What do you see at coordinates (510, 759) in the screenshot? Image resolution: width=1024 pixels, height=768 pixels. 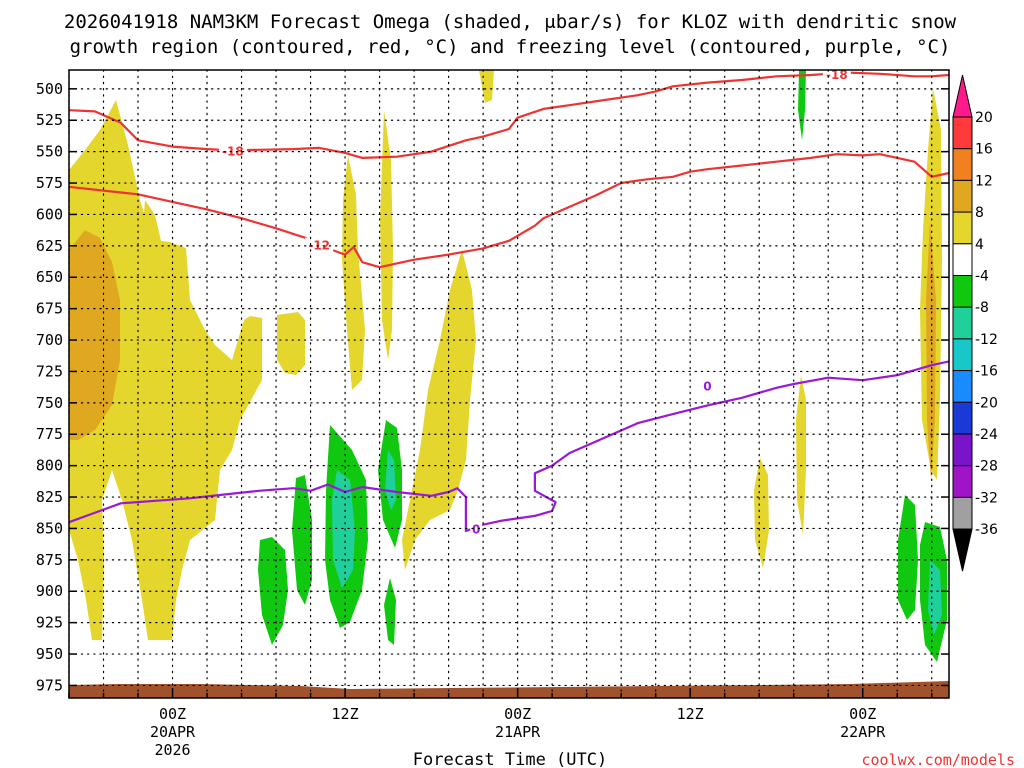 I see `x-axis-title: Forecast Time (UTC)` at bounding box center [510, 759].